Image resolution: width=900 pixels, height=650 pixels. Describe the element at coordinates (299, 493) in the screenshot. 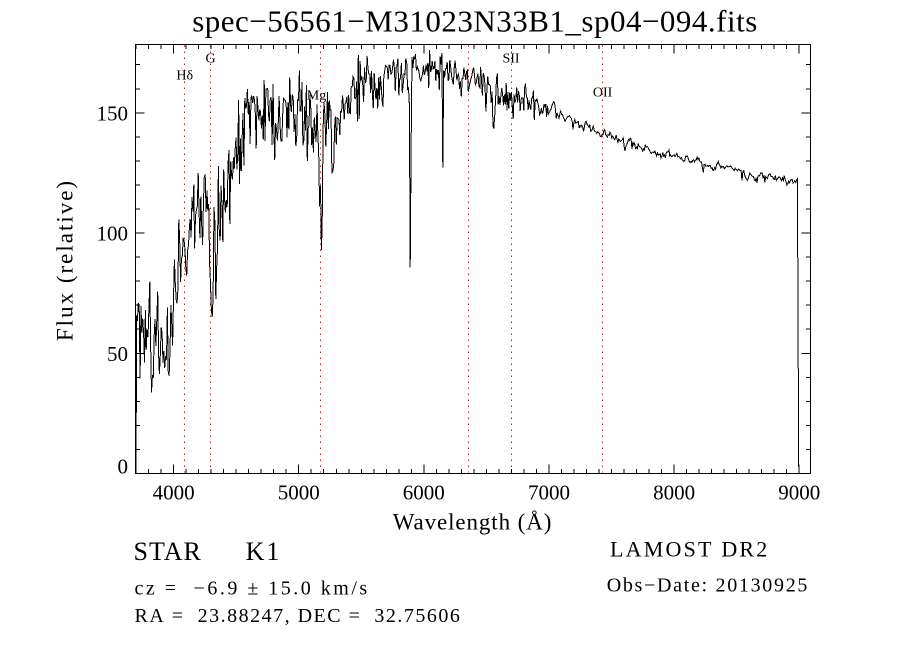

I see `svg-text: 5000` at that location.